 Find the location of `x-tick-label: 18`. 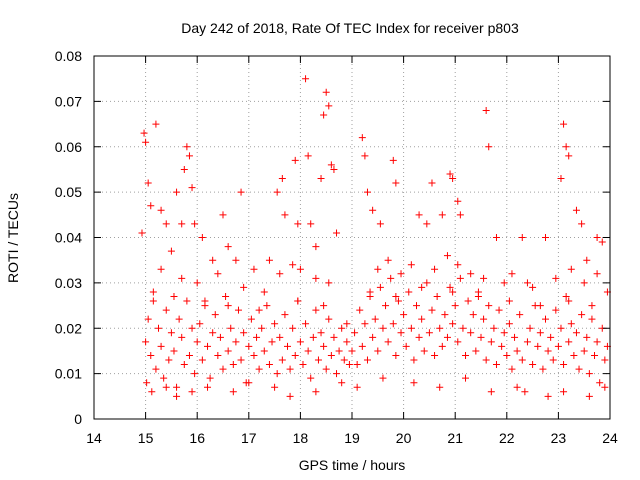

x-tick-label: 18 is located at coordinates (301, 438).